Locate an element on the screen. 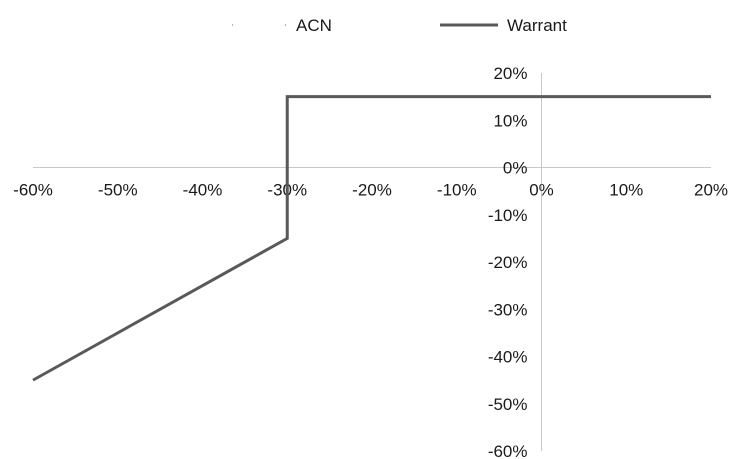  x-tick-label: -20% is located at coordinates (372, 190).